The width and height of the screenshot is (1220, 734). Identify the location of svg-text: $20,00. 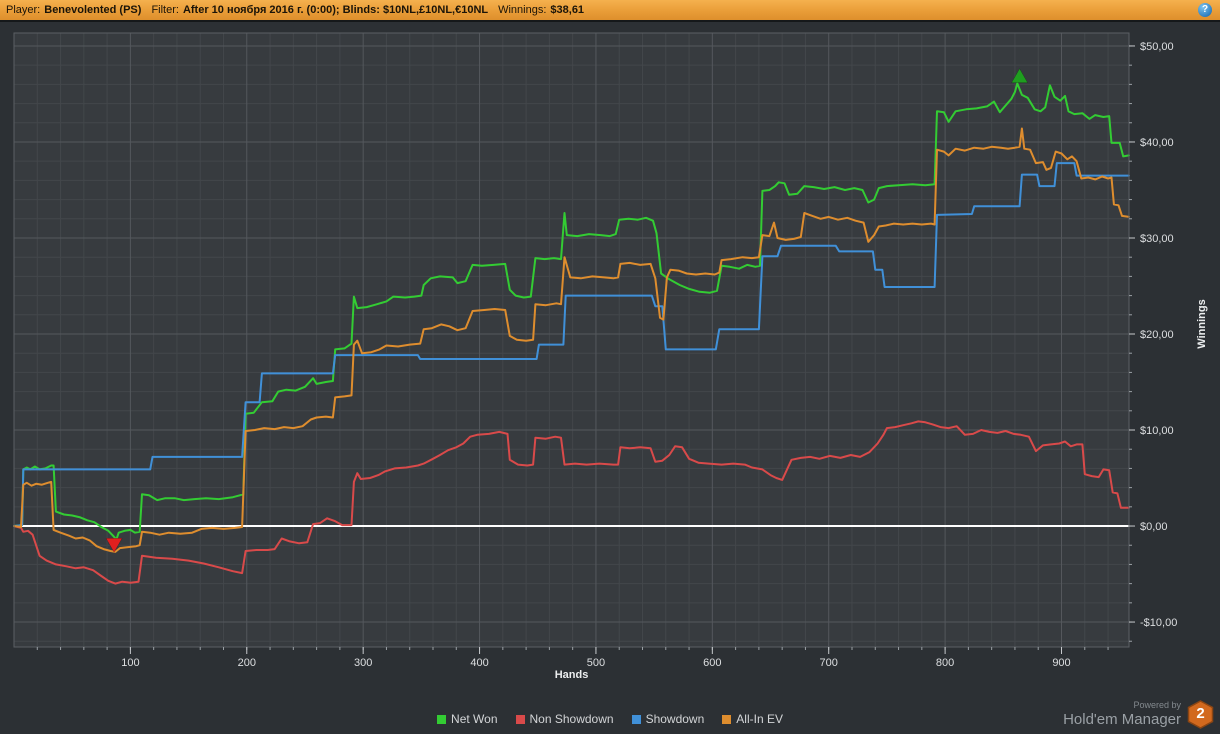
(1157, 335).